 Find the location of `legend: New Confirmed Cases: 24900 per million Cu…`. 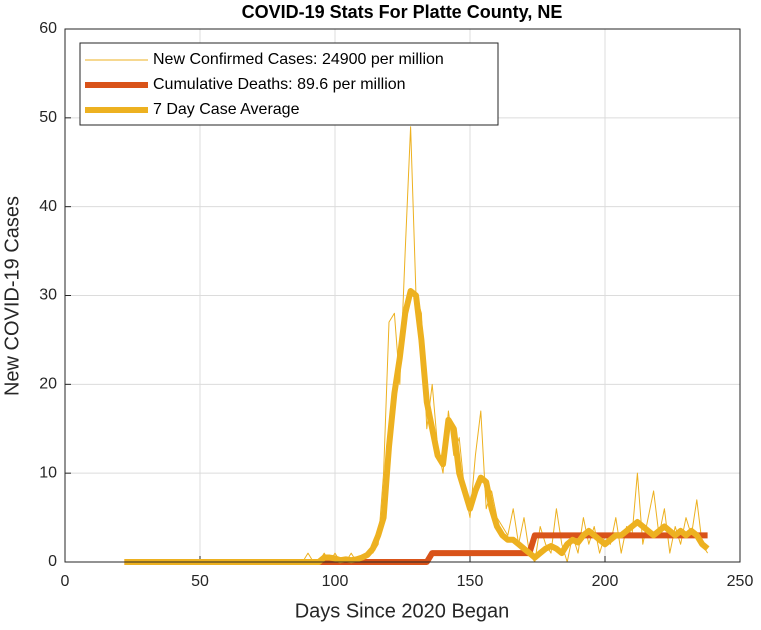

legend: New Confirmed Cases: 24900 per million Cu… is located at coordinates (289, 84).